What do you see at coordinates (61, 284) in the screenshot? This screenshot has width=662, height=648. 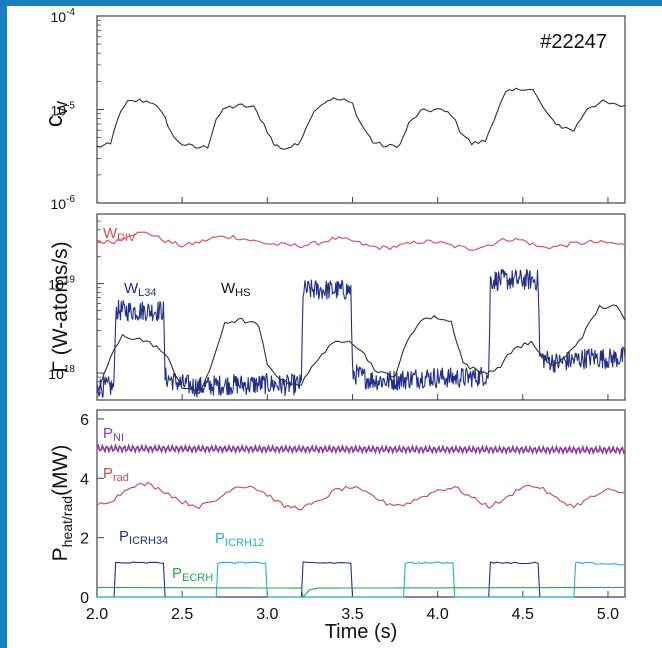 I see `gamma-ytick-label: 1019` at bounding box center [61, 284].